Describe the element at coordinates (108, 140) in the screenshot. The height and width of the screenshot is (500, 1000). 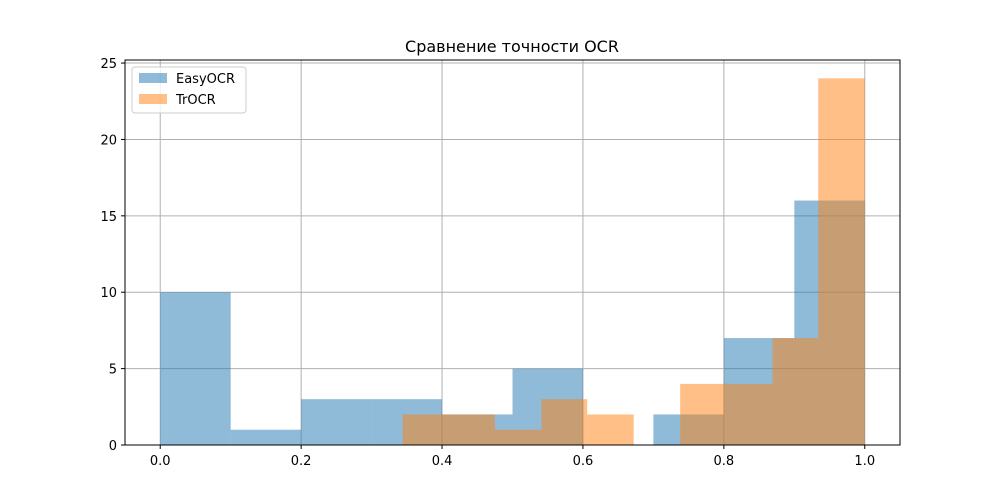
I see `y-tick-label: 20` at that location.